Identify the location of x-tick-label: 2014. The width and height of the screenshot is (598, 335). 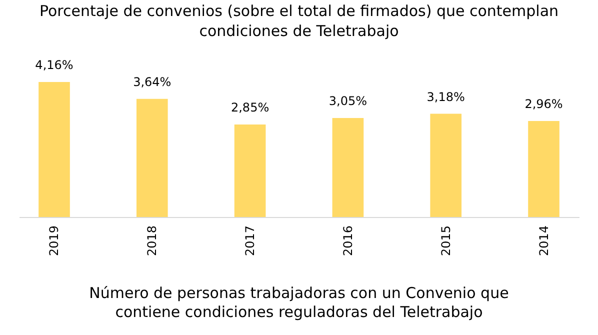
(543, 241).